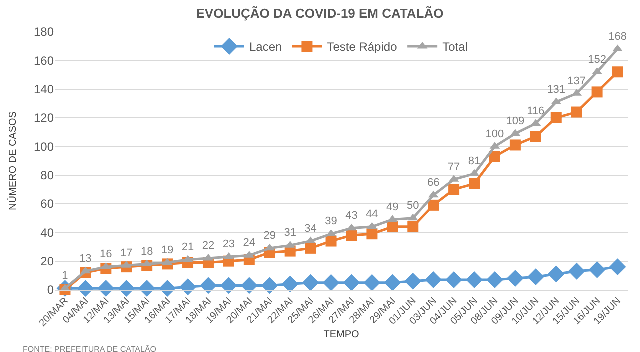 The image size is (640, 352). I want to click on chart-title: EVOLUÇÃO DA COVID-19 EM CATALÃO, so click(320, 13).